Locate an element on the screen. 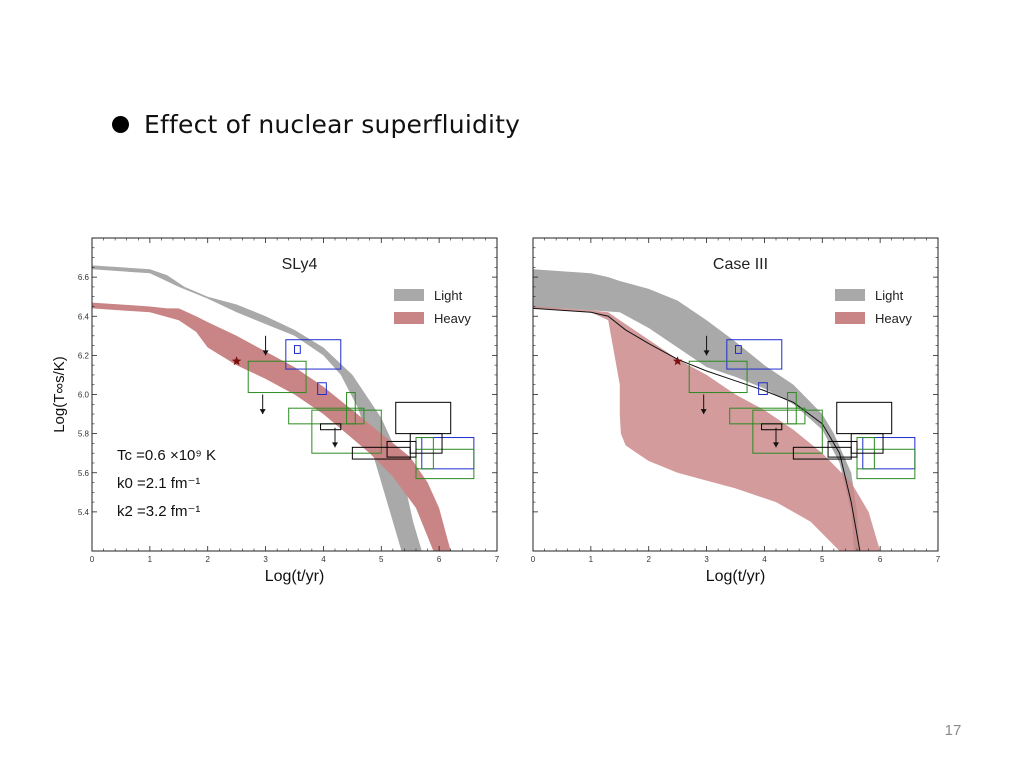  chart-title: SLy4 is located at coordinates (300, 264).